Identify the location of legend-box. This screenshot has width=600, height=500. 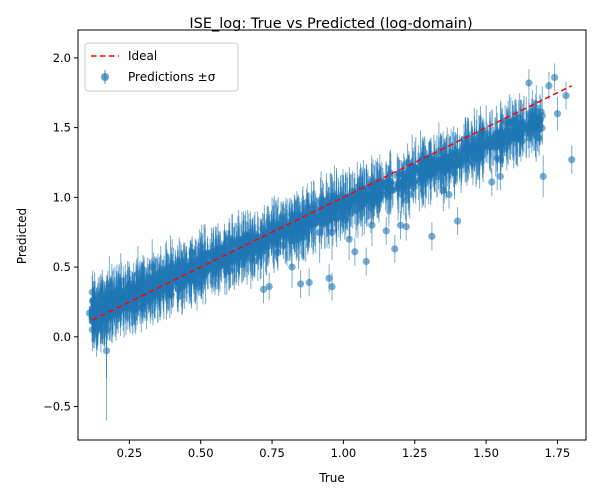
(161, 67).